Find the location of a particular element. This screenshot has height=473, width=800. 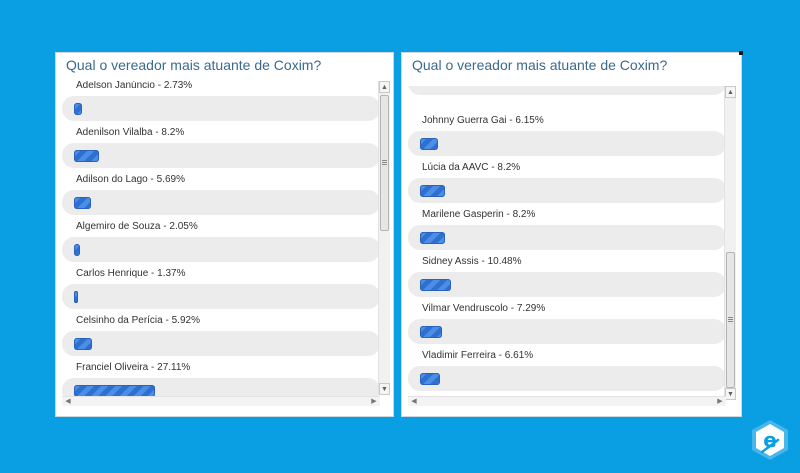

poll-item: Adilson do Lago - 5.69% is located at coordinates (221, 196).